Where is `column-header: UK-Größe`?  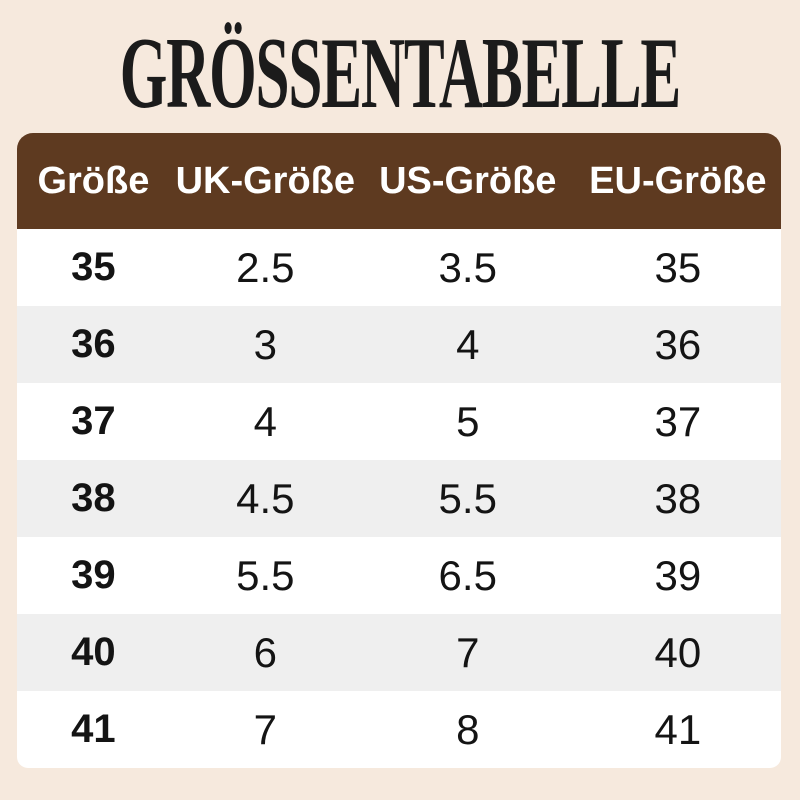
column-header: UK-Größe is located at coordinates (265, 181).